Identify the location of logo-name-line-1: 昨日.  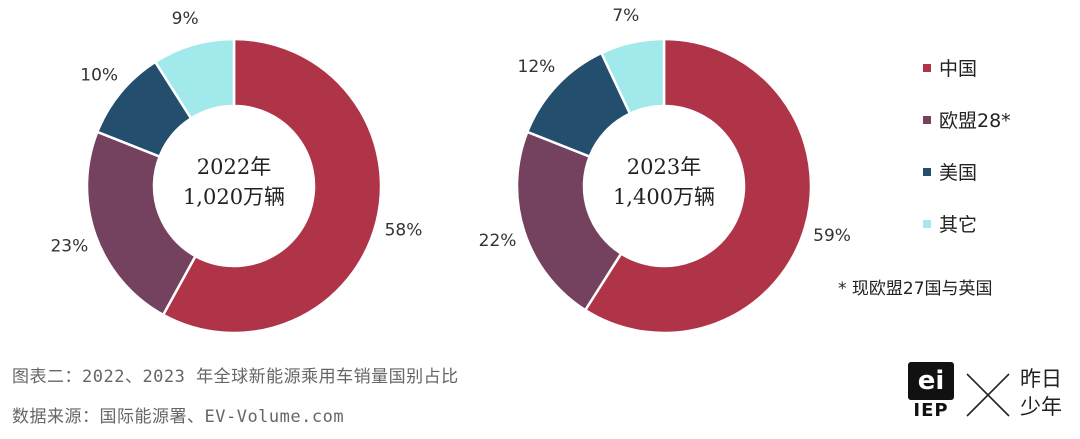
(1041, 379).